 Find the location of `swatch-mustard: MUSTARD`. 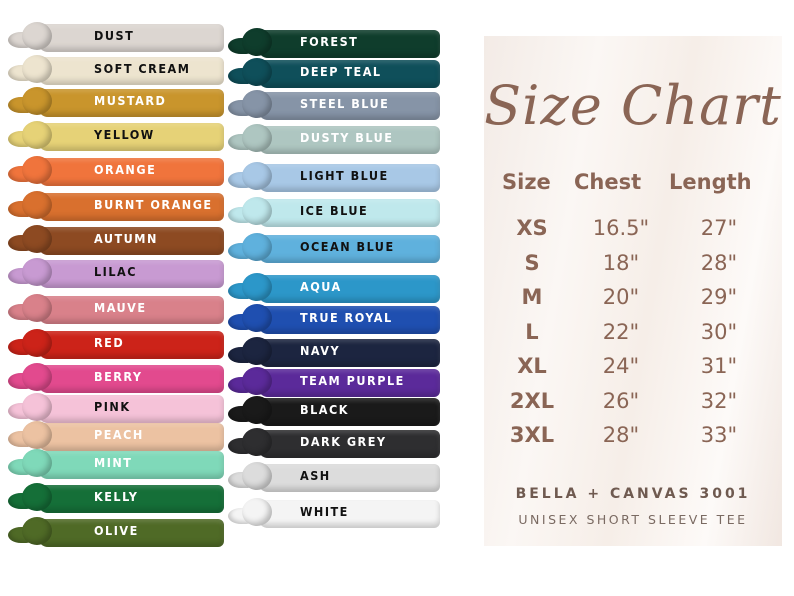

swatch-mustard: MUSTARD is located at coordinates (116, 102).